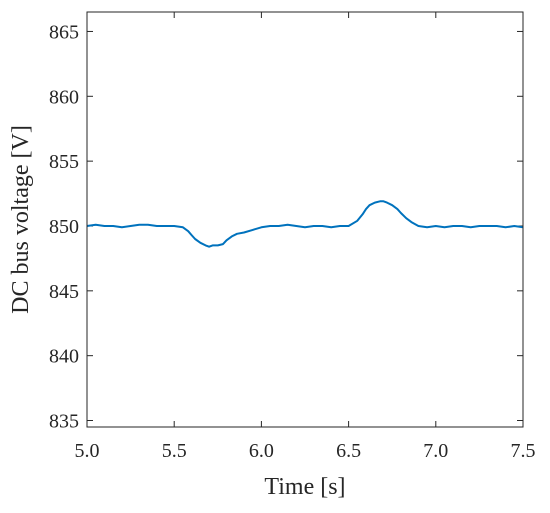 This screenshot has width=550, height=513. I want to click on y-tick-label: 860, so click(64, 97).